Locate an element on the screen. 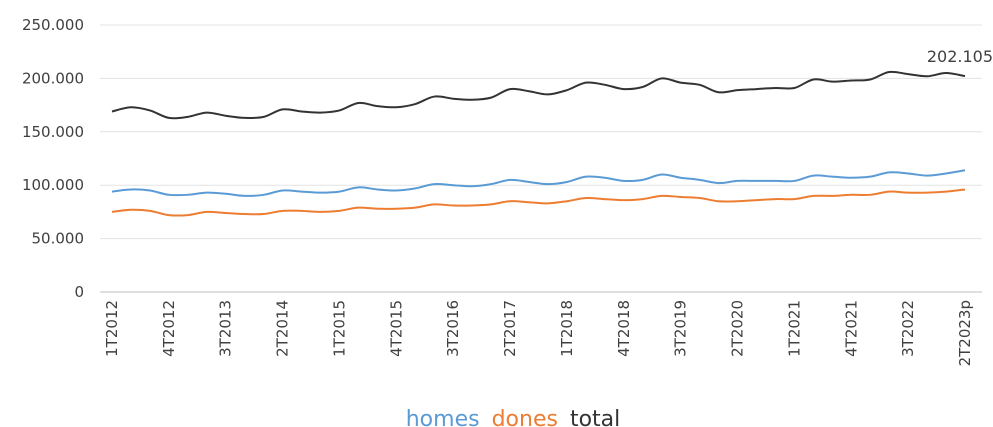  x-tick-label: 1T2015 is located at coordinates (339, 328).